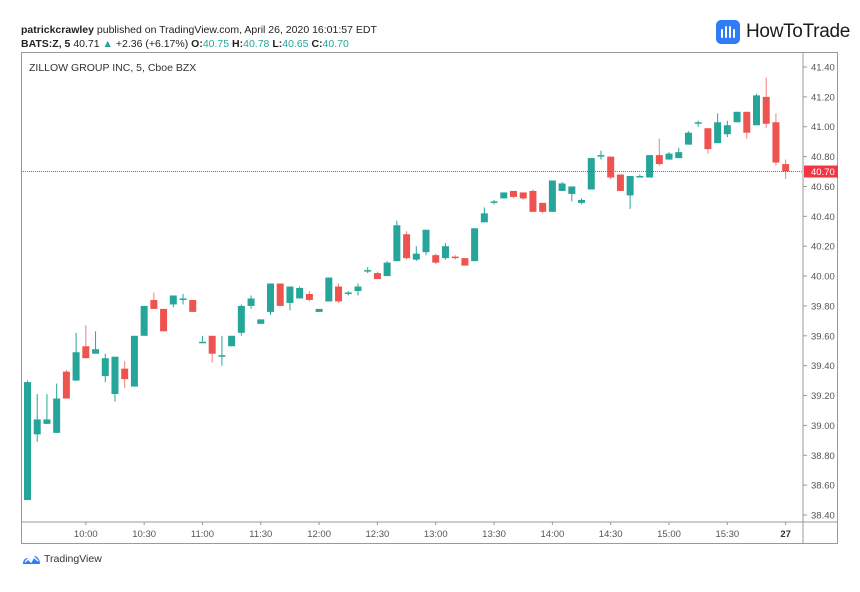  What do you see at coordinates (319, 534) in the screenshot?
I see `x-tick-label: 12:00` at bounding box center [319, 534].